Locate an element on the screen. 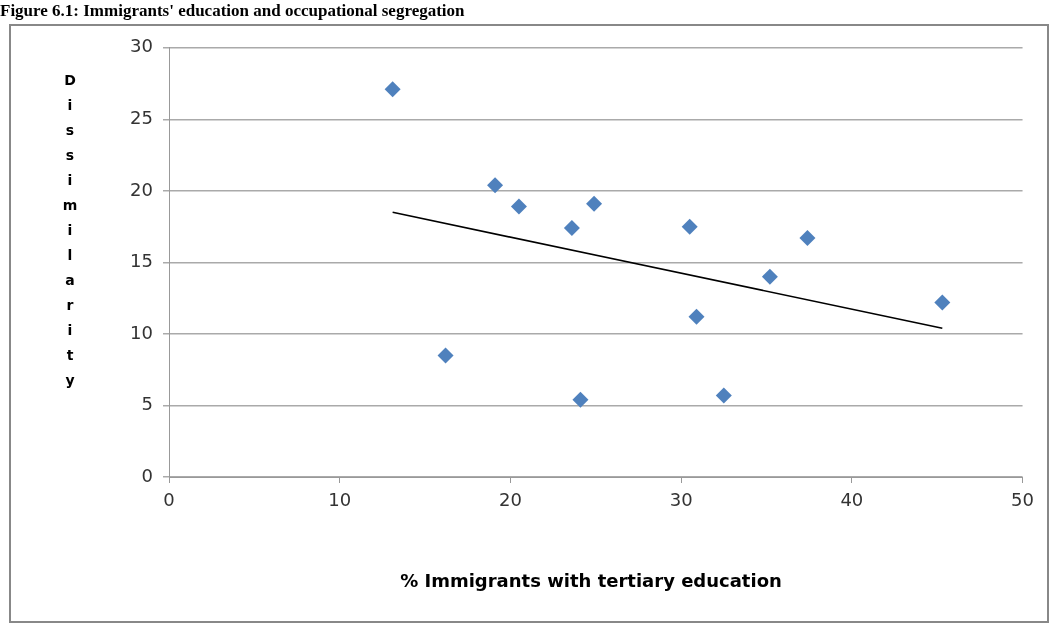 This screenshot has width=1050, height=623. text: Dissimilarity is located at coordinates (70, 230).